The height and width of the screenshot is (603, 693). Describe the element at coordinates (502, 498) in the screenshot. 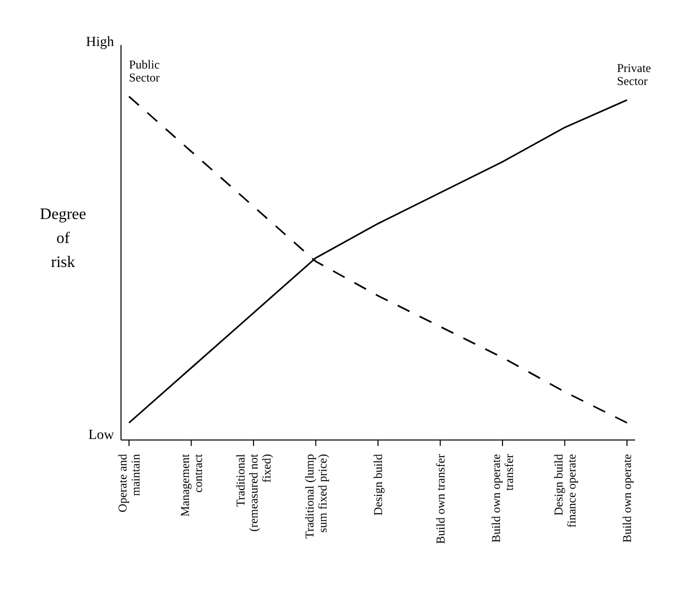

I see `x-tick-label: Build own operate transfer` at that location.